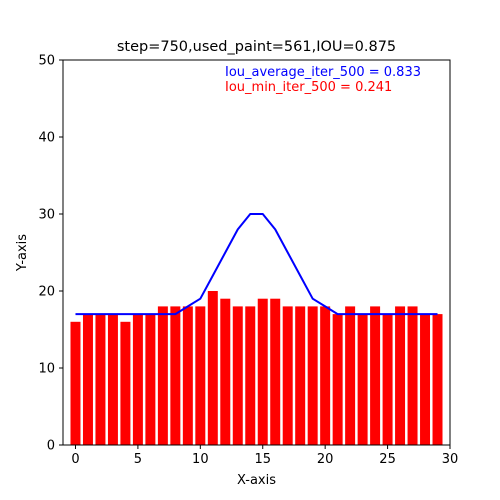 Image resolution: width=500 pixels, height=500 pixels. Describe the element at coordinates (22, 253) in the screenshot. I see `y-axis-label: Y-axis` at that location.